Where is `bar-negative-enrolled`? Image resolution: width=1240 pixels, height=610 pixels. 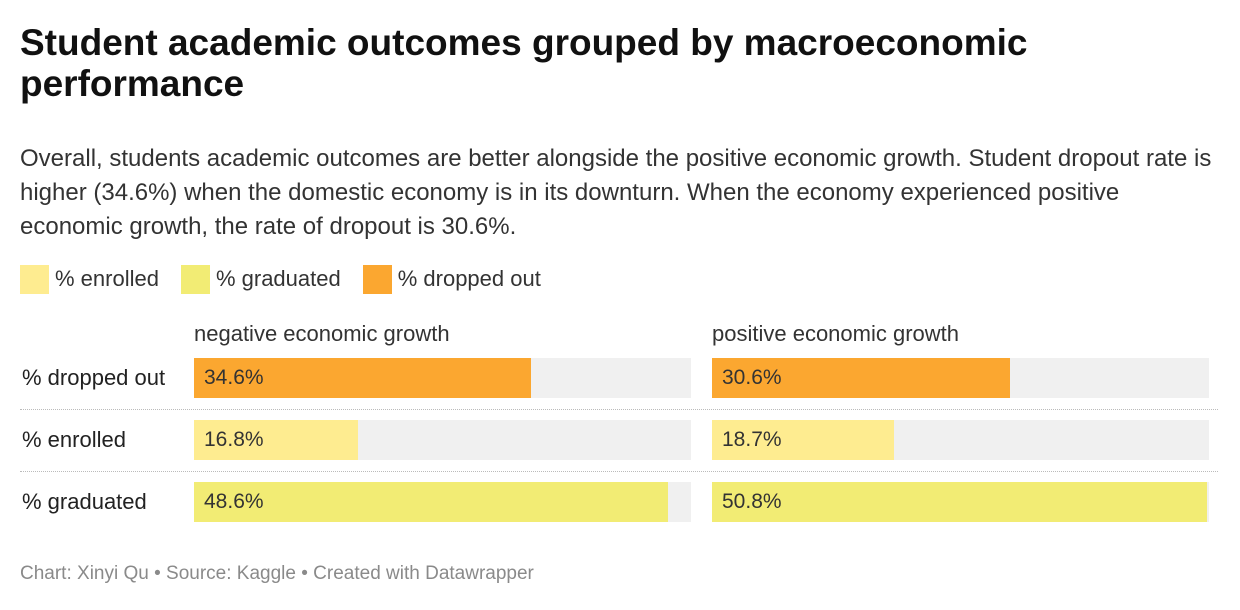
bar-negative-enrolled is located at coordinates (276, 440).